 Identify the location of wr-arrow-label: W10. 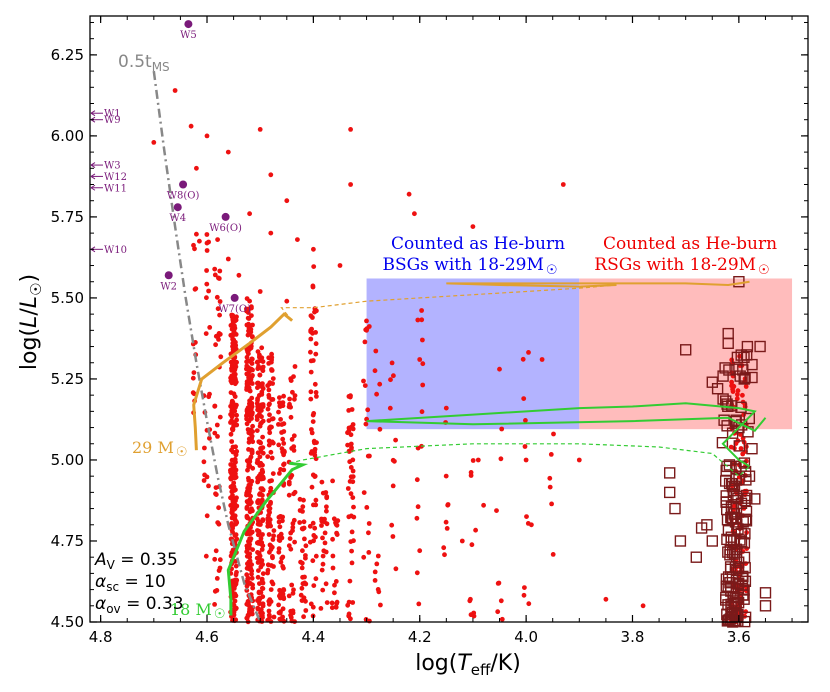
(115, 250).